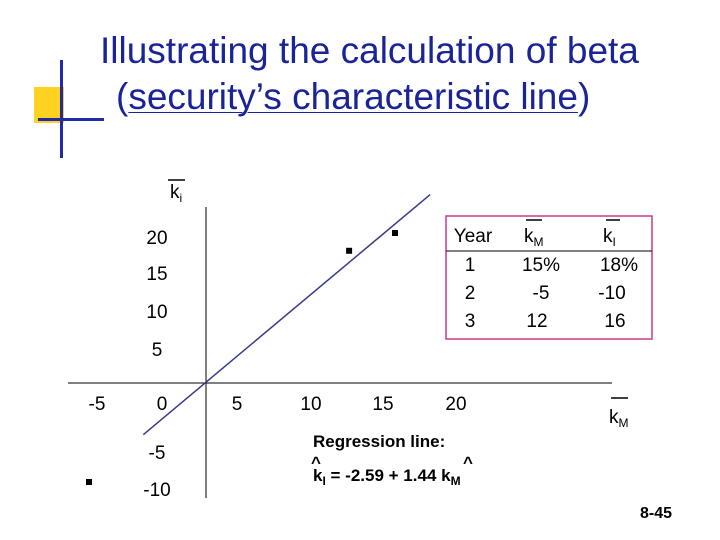 The height and width of the screenshot is (540, 720). What do you see at coordinates (619, 265) in the screenshot?
I see `table-cell: 18%` at bounding box center [619, 265].